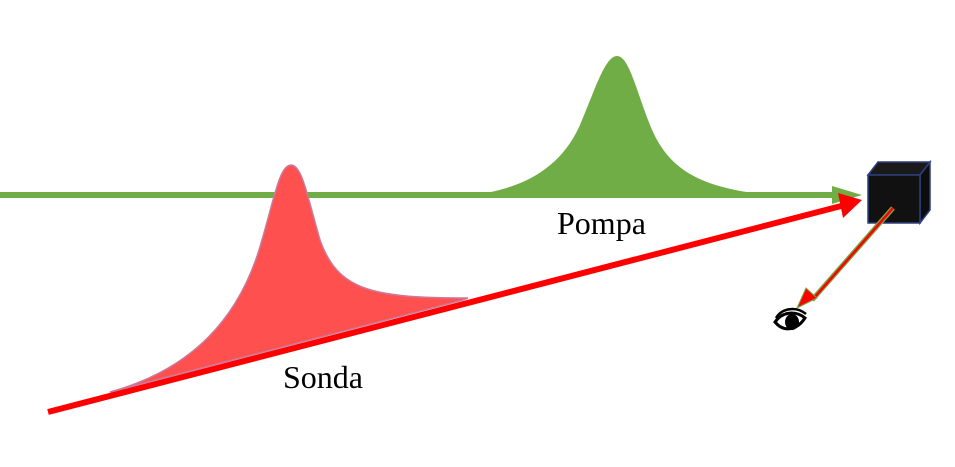 The image size is (955, 467). I want to click on pump-pulse, so click(620, 125).